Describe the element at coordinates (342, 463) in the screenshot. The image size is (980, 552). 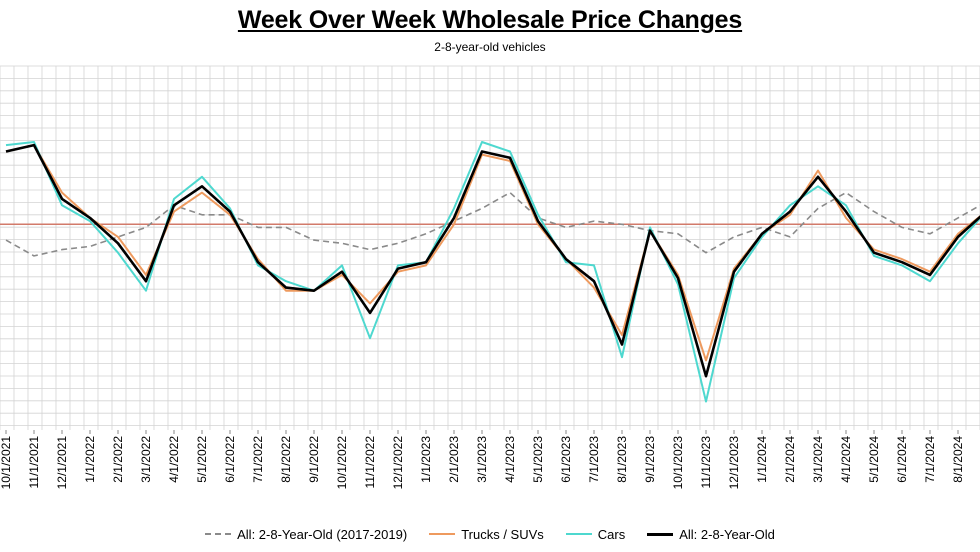
I see `x-tick-label: 10/1/2022` at that location.